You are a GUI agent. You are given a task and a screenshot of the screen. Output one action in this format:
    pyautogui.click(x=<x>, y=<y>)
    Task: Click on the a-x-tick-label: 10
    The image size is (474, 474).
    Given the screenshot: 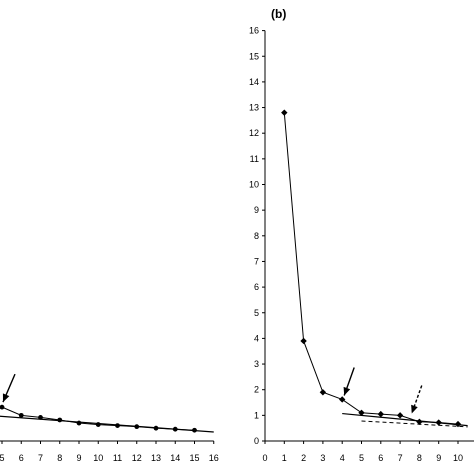 What is the action you would take?
    pyautogui.click(x=98, y=458)
    